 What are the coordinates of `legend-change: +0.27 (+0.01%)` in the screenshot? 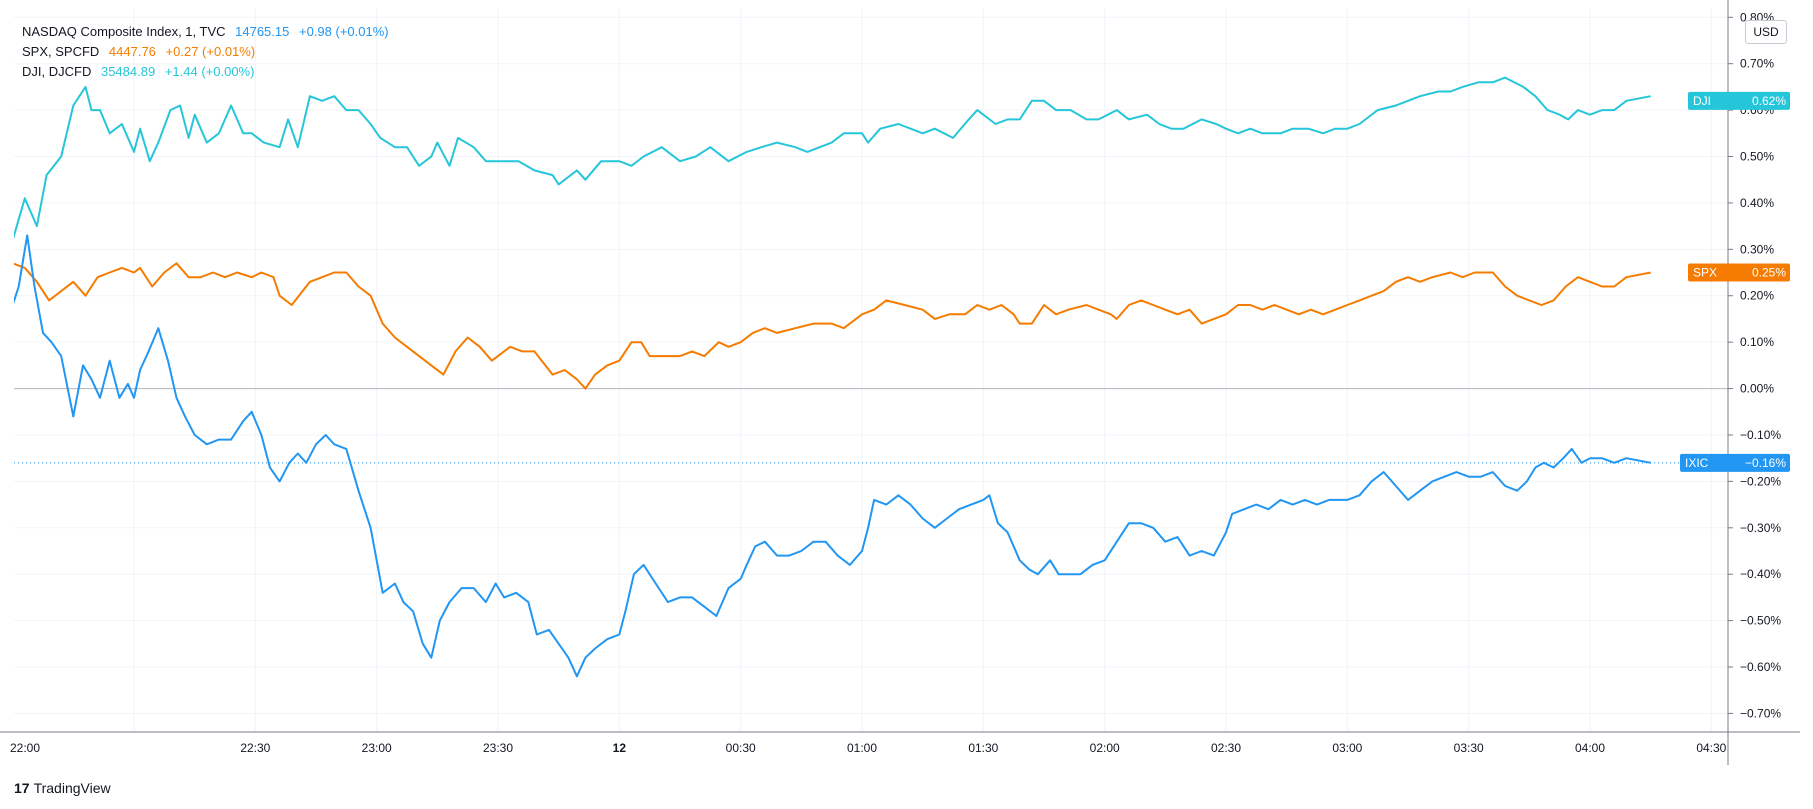 It's located at (210, 51).